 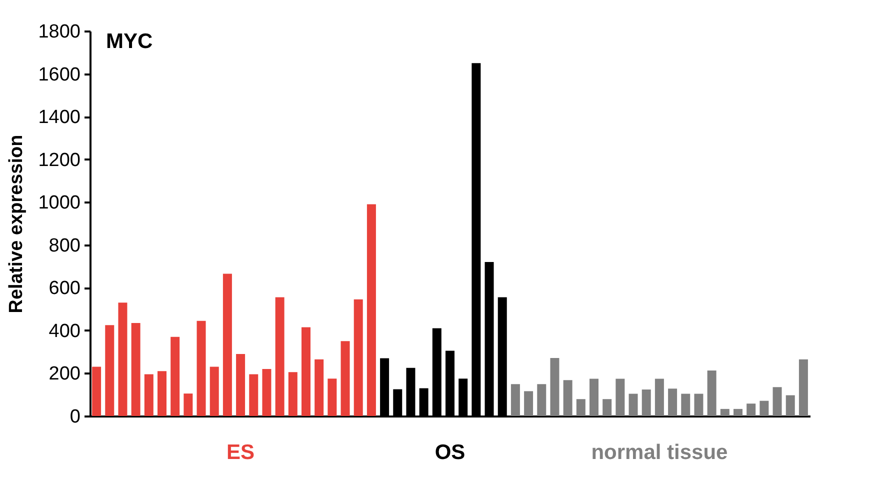 What do you see at coordinates (64, 289) in the screenshot?
I see `y-tick-label: 600` at bounding box center [64, 289].